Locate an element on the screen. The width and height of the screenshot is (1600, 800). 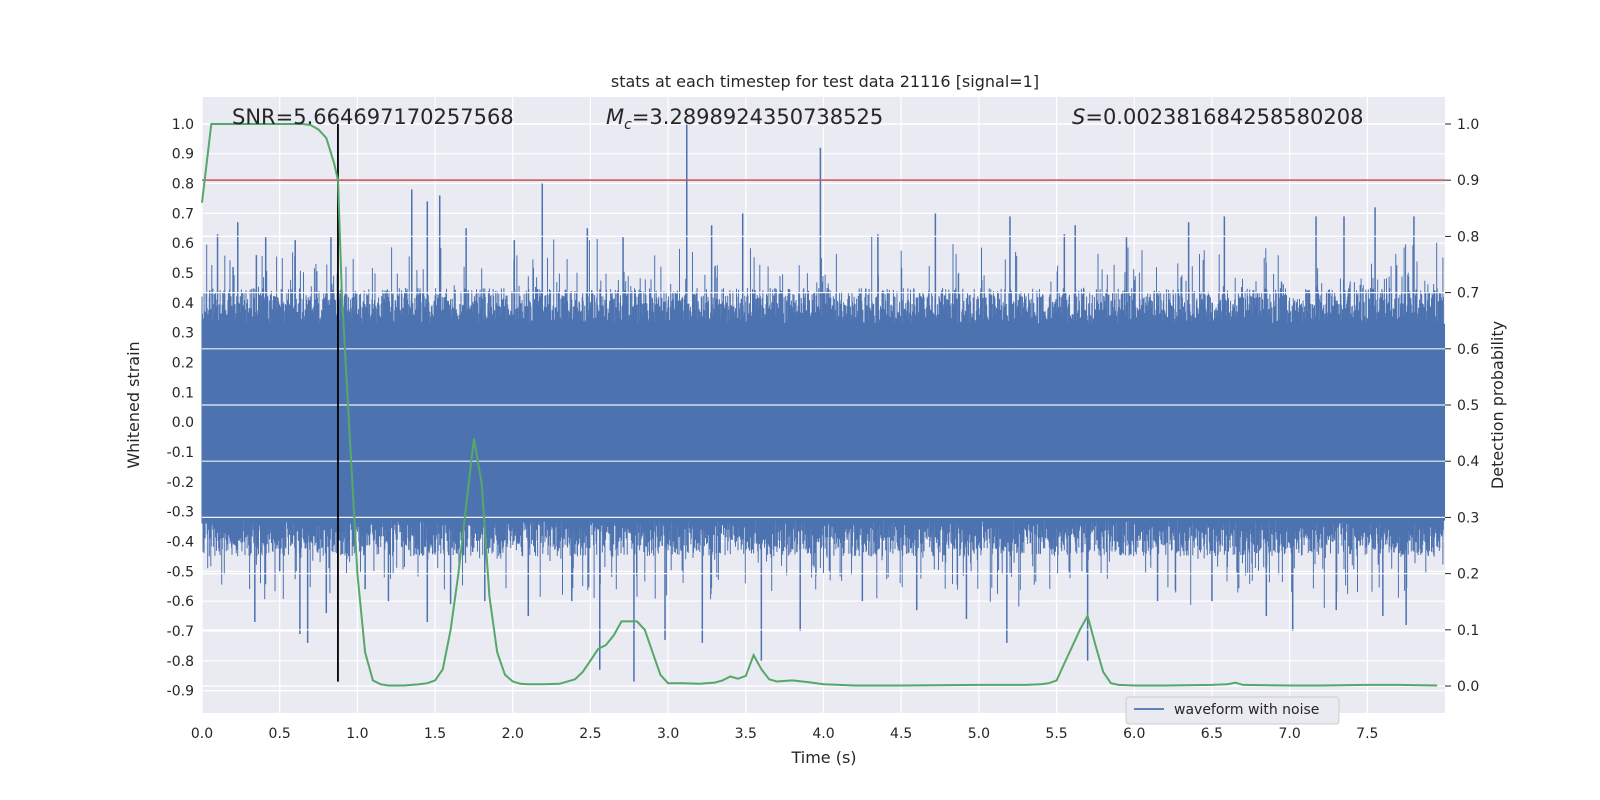
y-tick-label: 0.2 is located at coordinates (183, 363).